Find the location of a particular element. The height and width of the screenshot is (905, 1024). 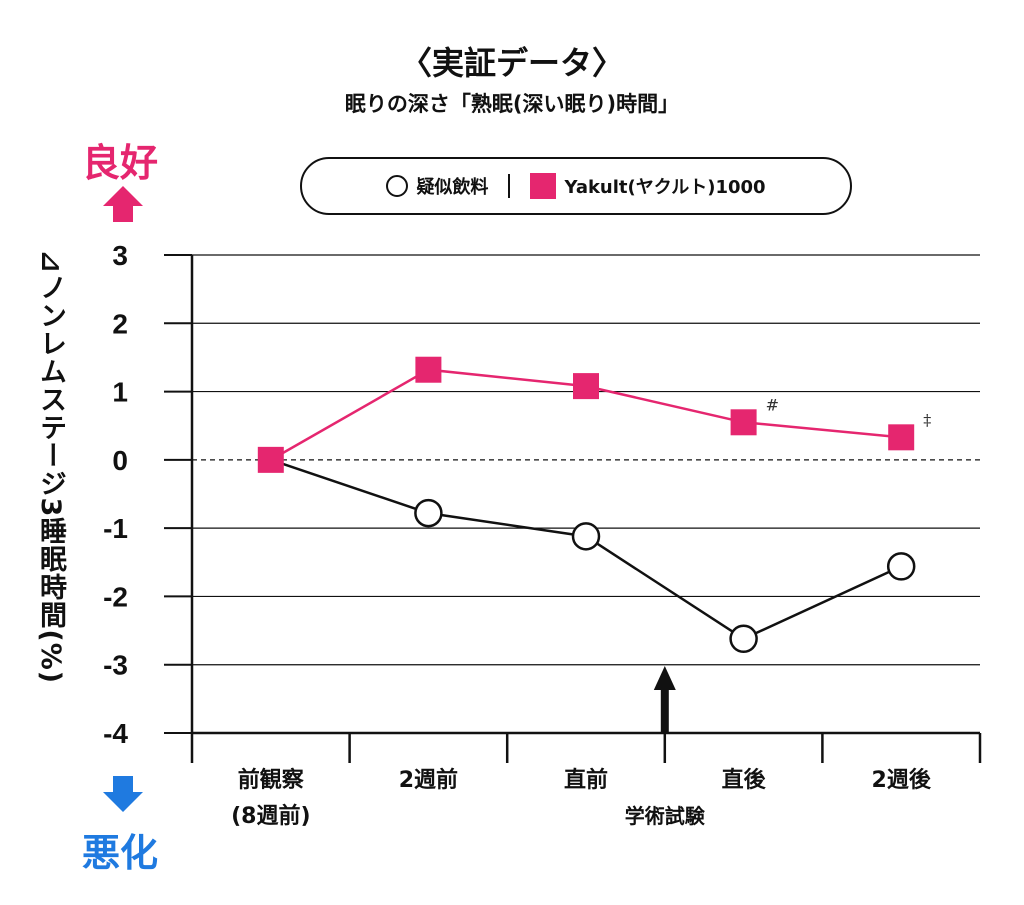

legend: 疑似飲料 Yakult(ヤクルト)1000 is located at coordinates (576, 186).